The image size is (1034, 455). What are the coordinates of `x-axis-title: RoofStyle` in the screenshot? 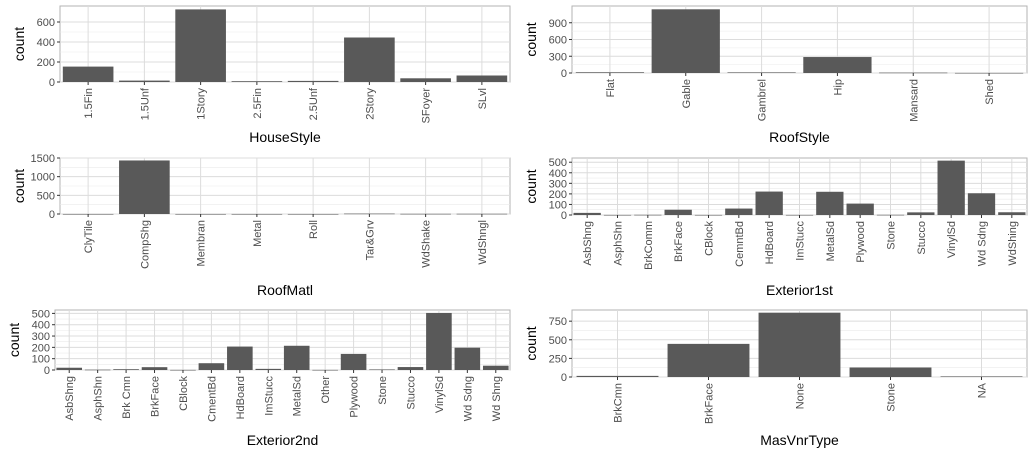 It's located at (799, 137).